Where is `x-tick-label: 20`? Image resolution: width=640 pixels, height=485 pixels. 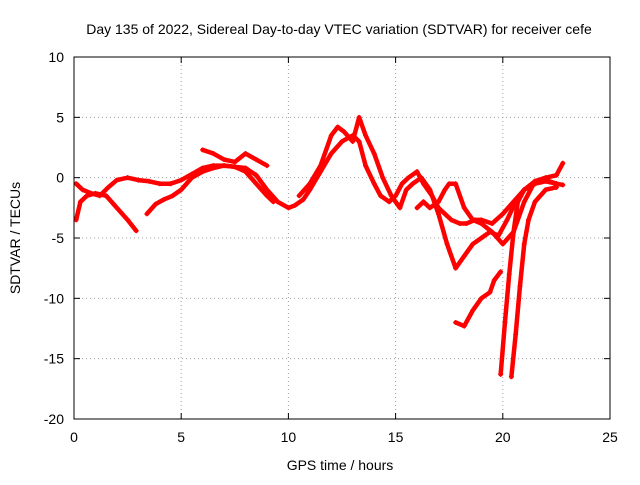
x-tick-label: 20 is located at coordinates (503, 437).